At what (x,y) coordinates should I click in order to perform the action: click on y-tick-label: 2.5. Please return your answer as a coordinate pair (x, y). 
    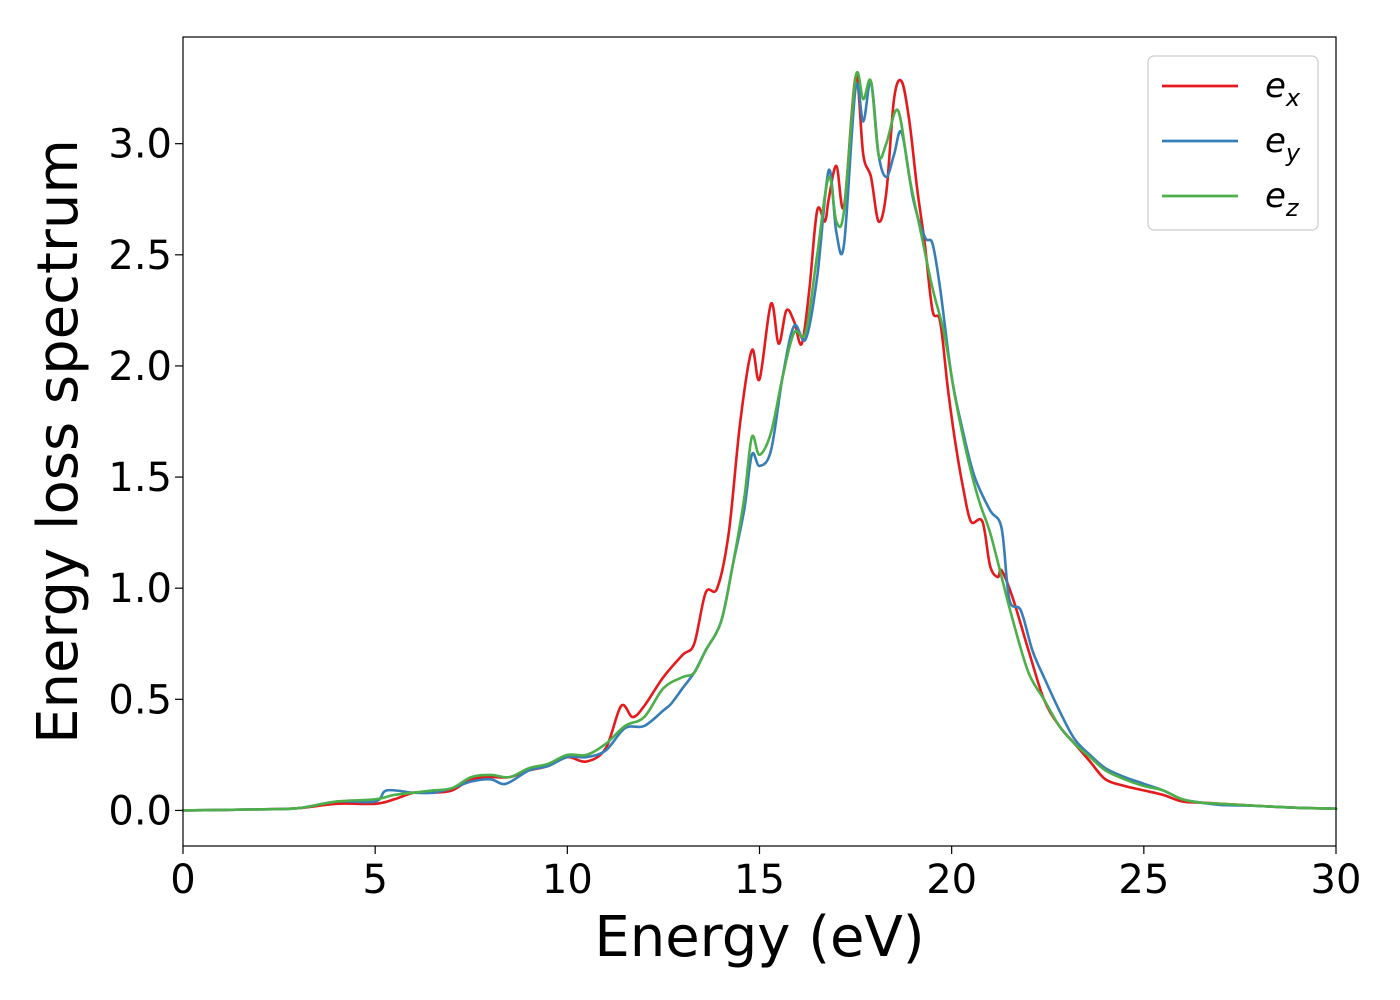
    Looking at the image, I should click on (140, 256).